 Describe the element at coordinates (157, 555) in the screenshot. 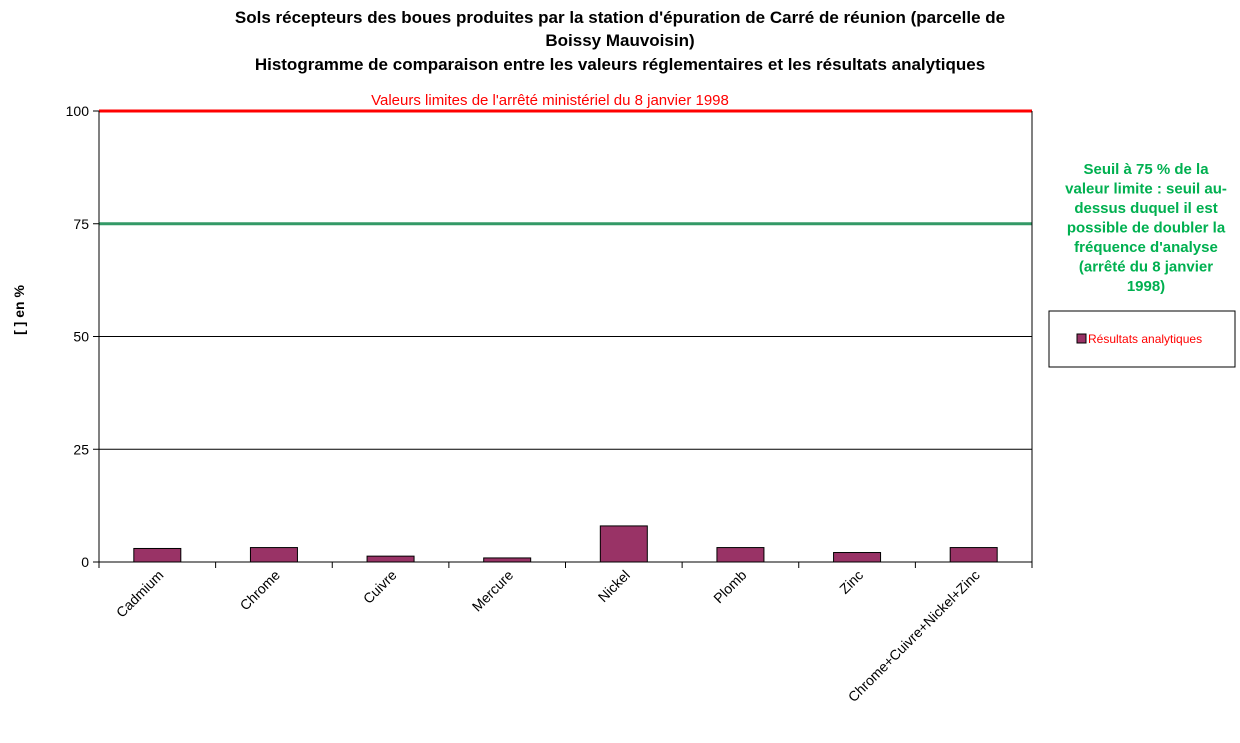

I see `bar-cadmium` at that location.